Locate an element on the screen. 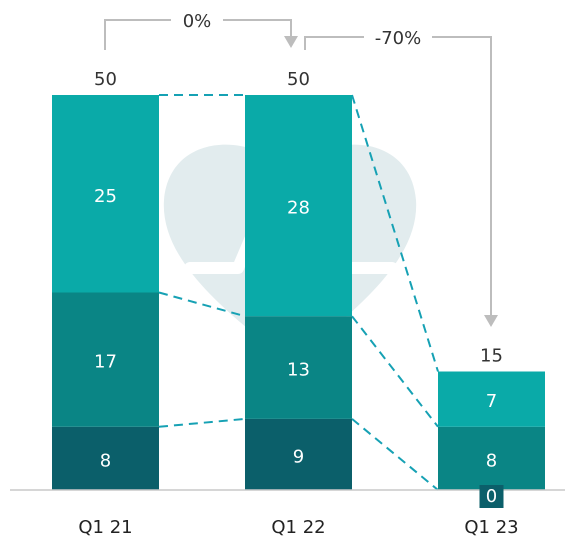  segment-value-label: 17 is located at coordinates (105, 362).